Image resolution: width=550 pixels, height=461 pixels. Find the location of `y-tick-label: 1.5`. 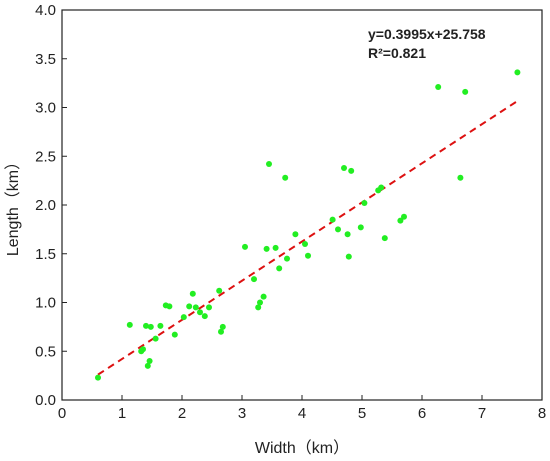

y-tick-label: 1.5 is located at coordinates (45, 254).